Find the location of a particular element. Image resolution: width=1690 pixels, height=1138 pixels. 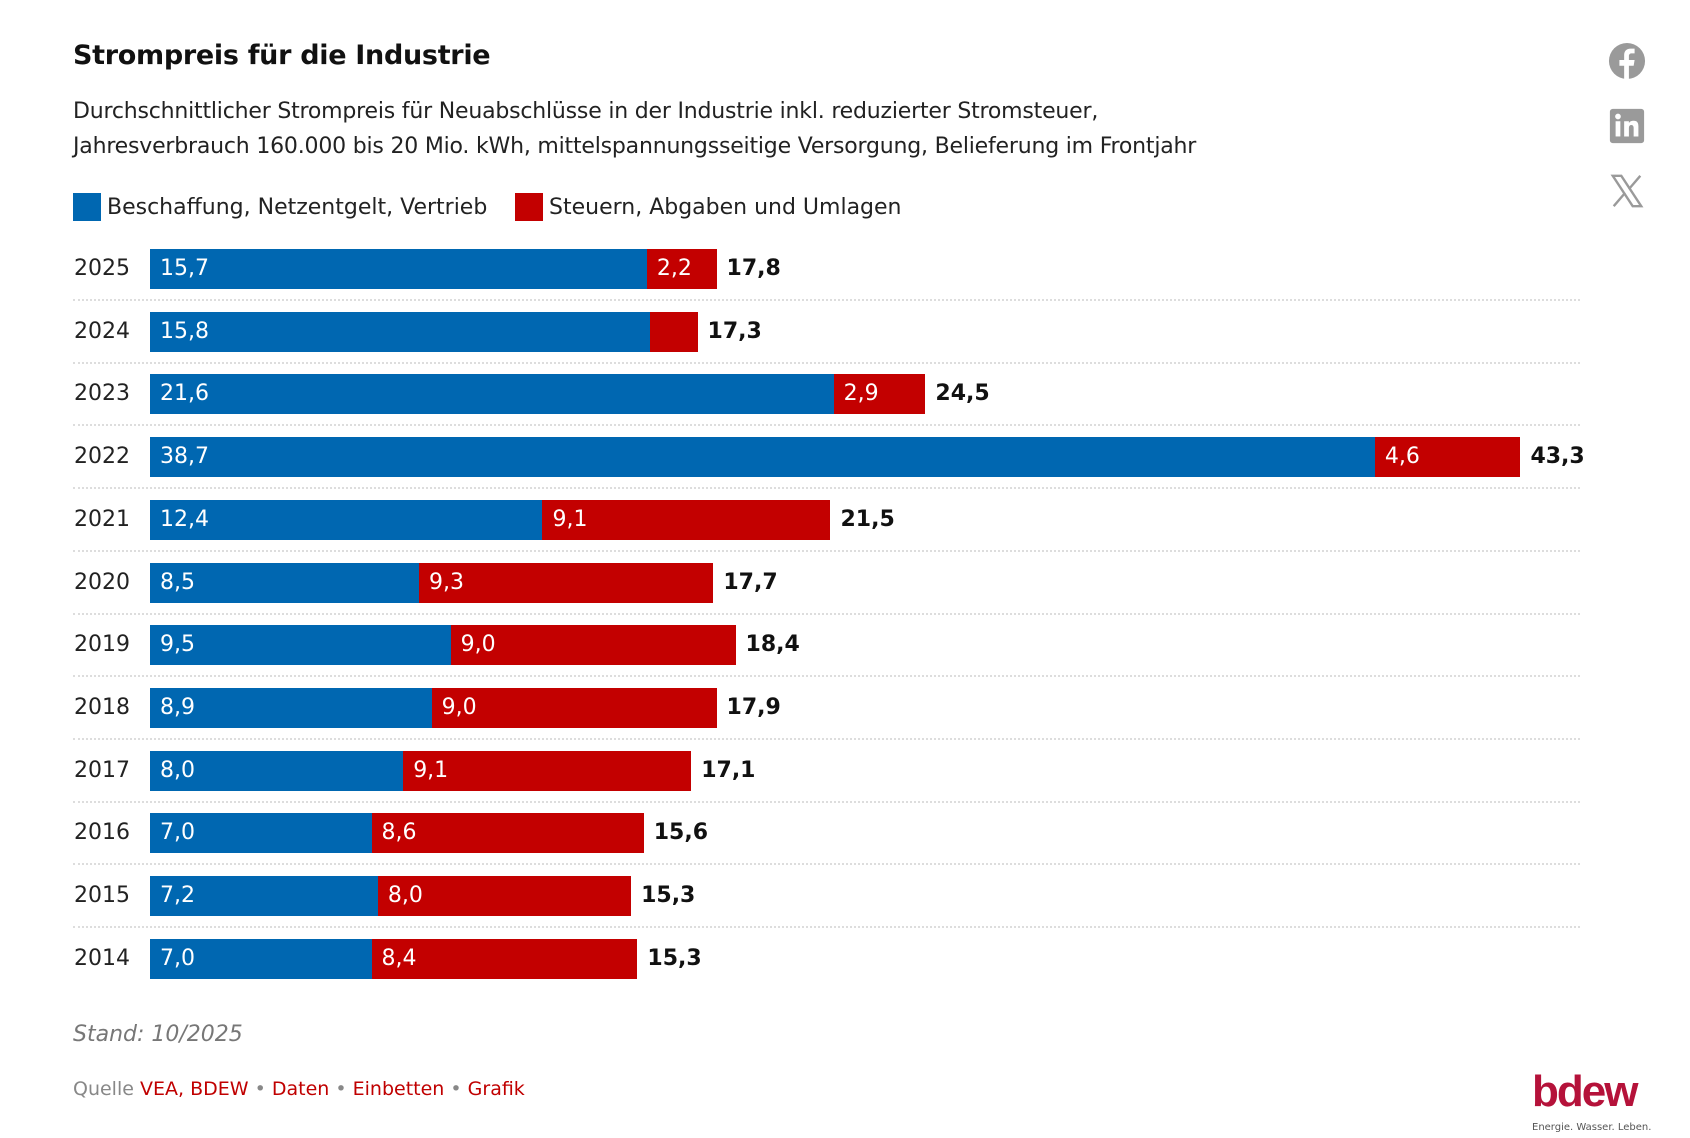

legend-item-steuern: Steuern, Abgaben und Umlagen is located at coordinates (708, 207).